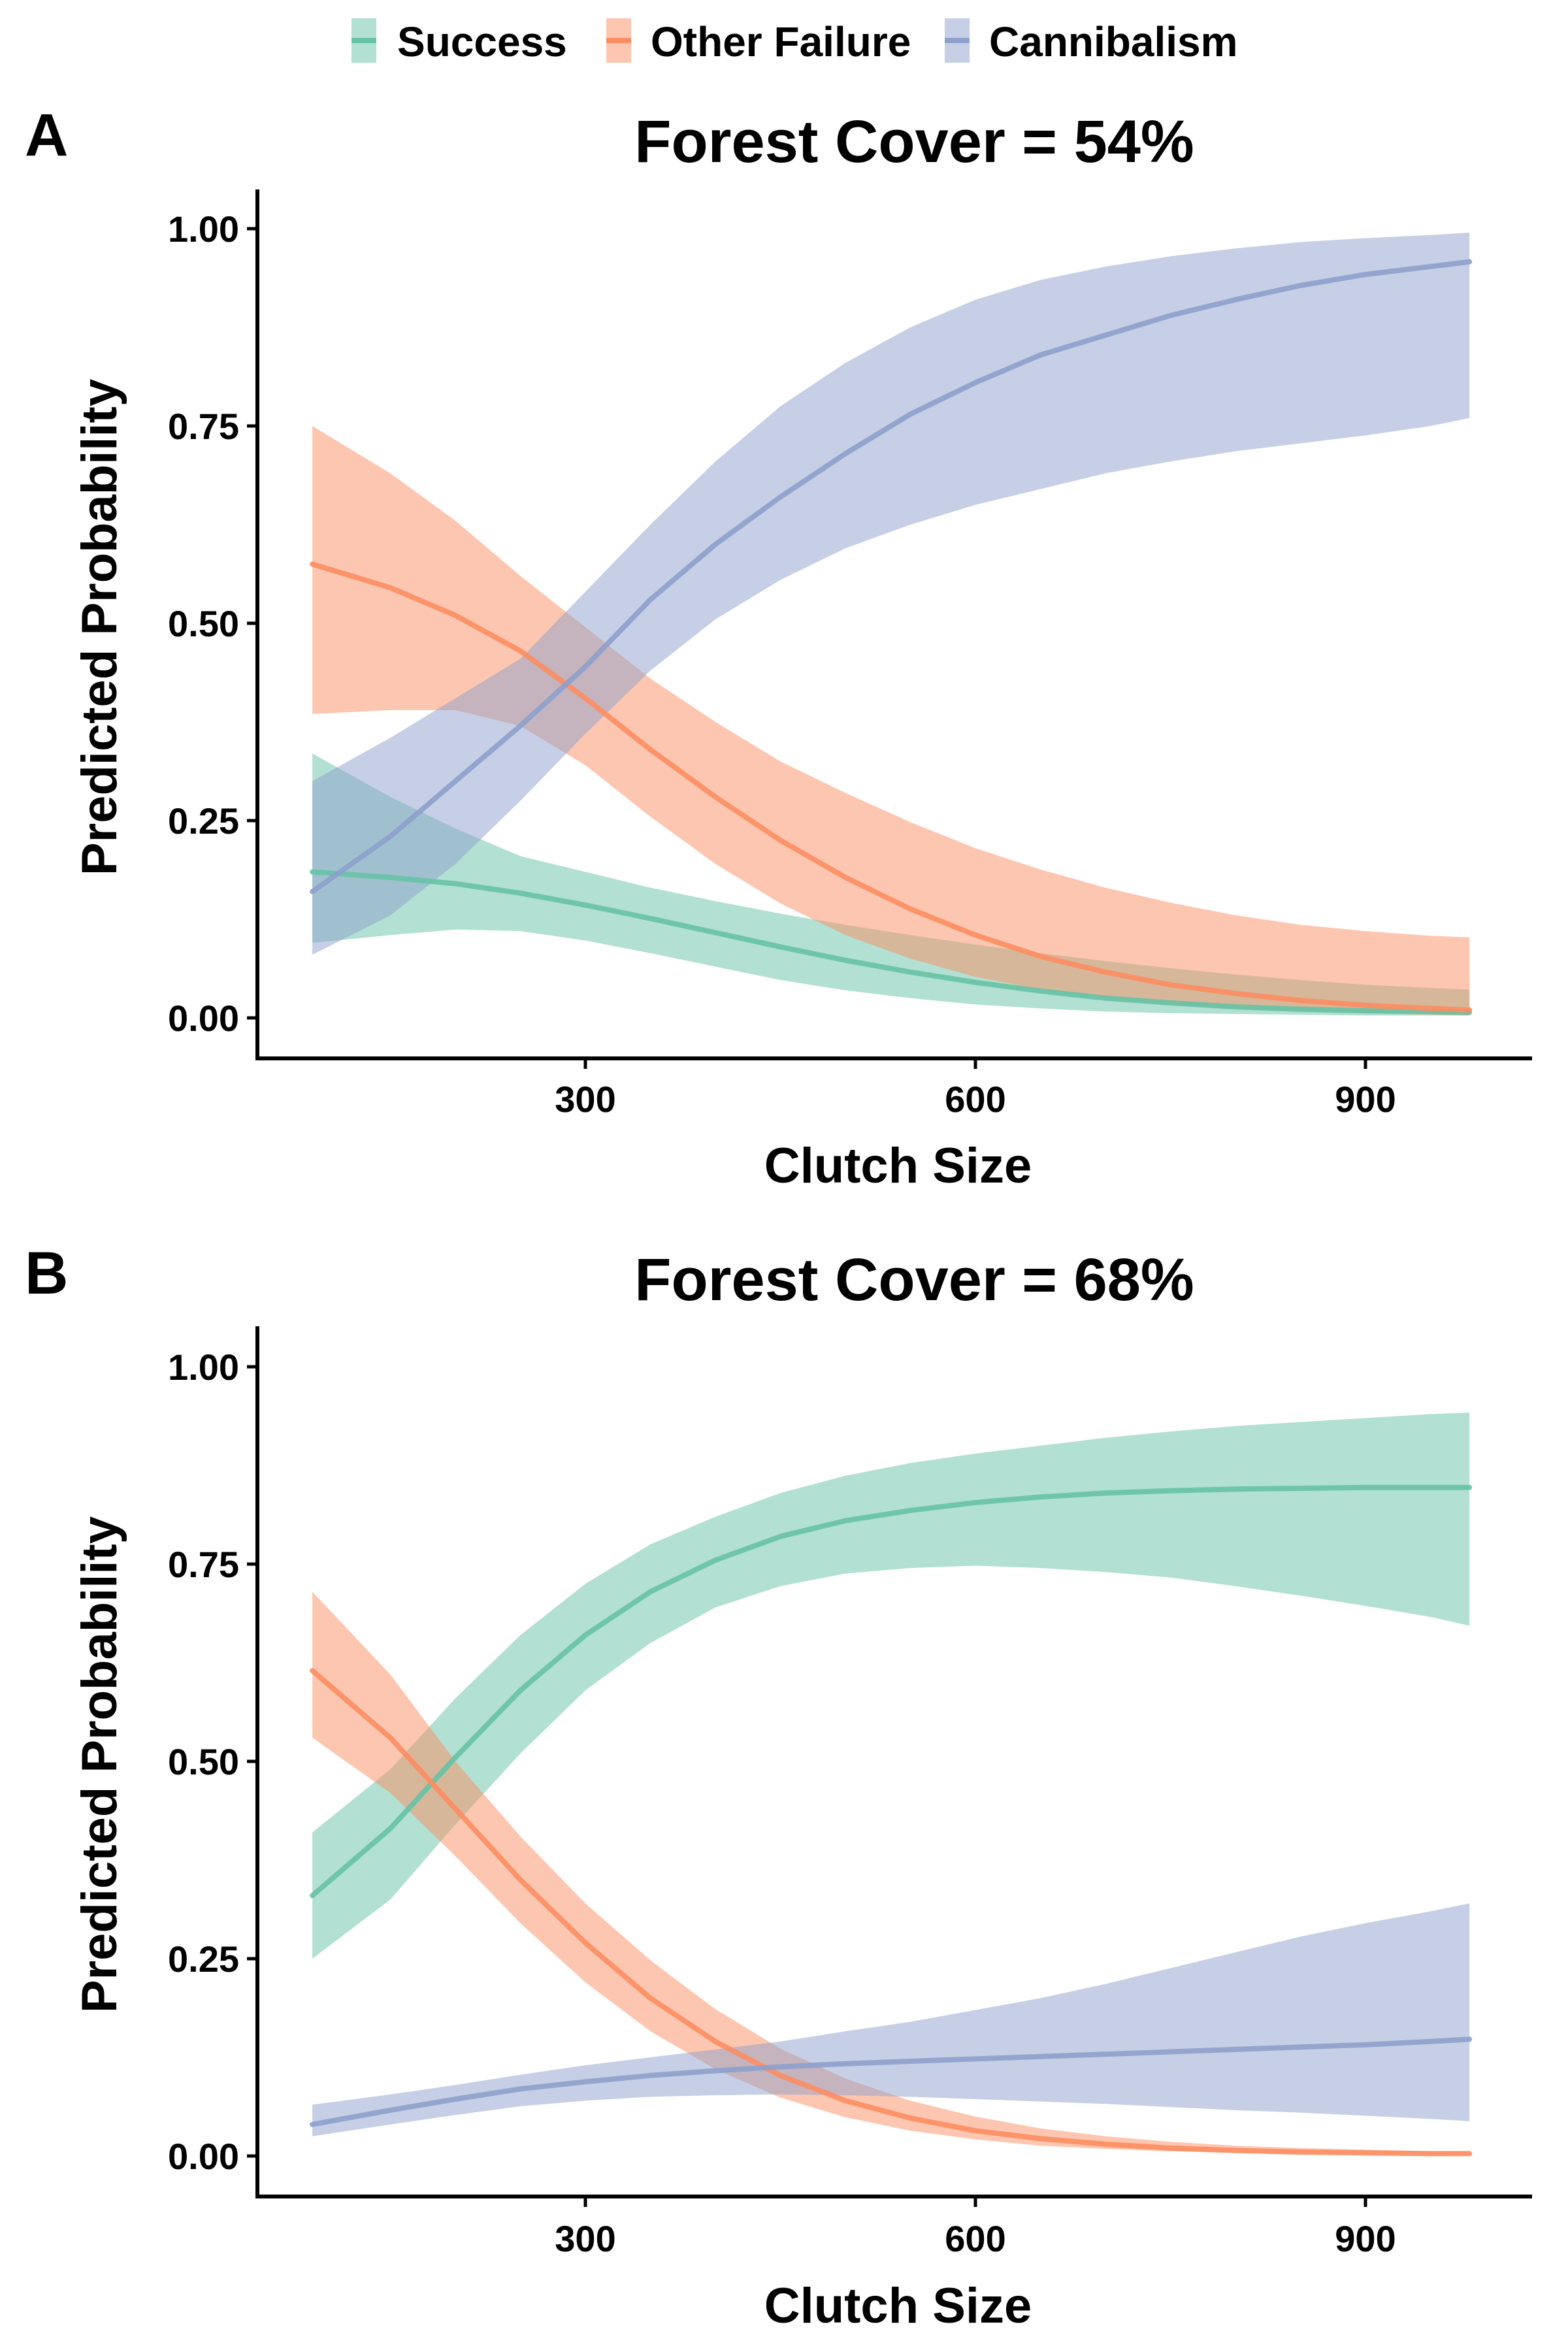 The image size is (1568, 2352). Describe the element at coordinates (891, 2081) in the screenshot. I see `line-cannibalism` at that location.